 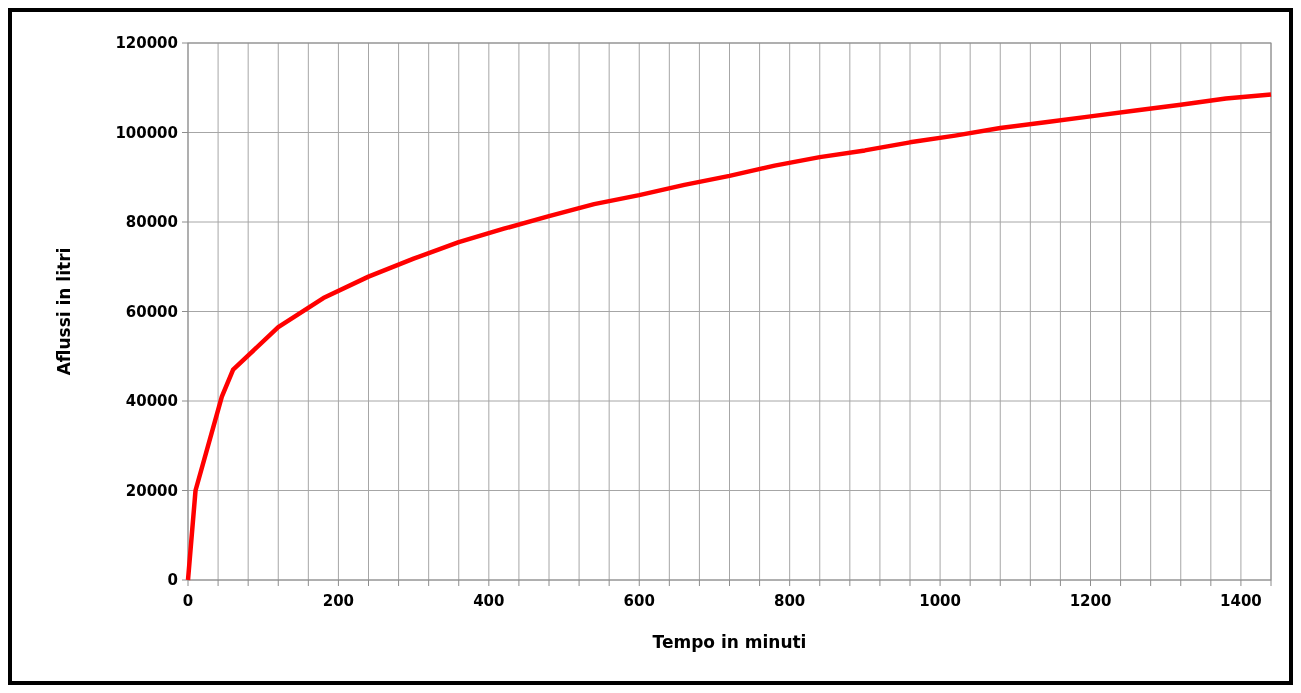 I want to click on x-tick-label: 800, so click(x=790, y=601).